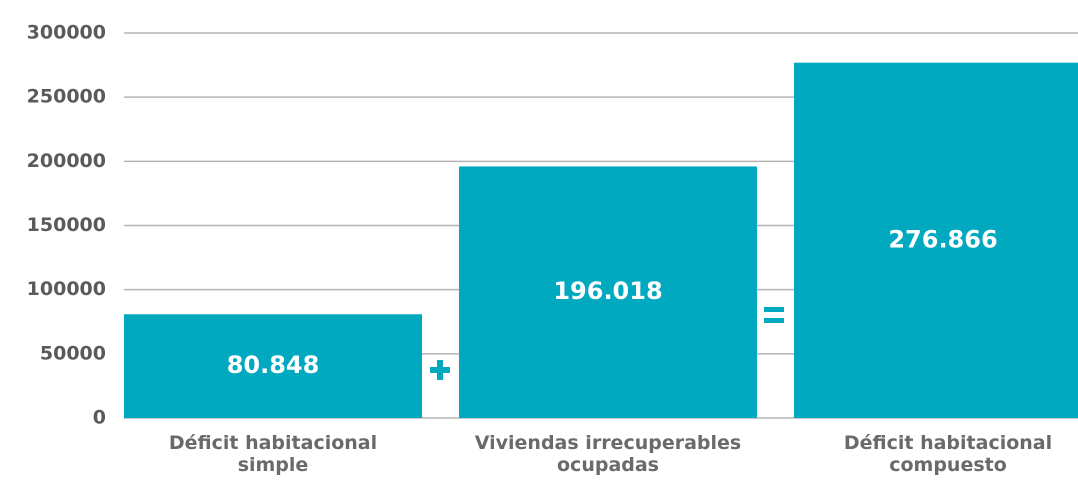  What do you see at coordinates (66, 33) in the screenshot?
I see `y-tick-label: 300000` at bounding box center [66, 33].